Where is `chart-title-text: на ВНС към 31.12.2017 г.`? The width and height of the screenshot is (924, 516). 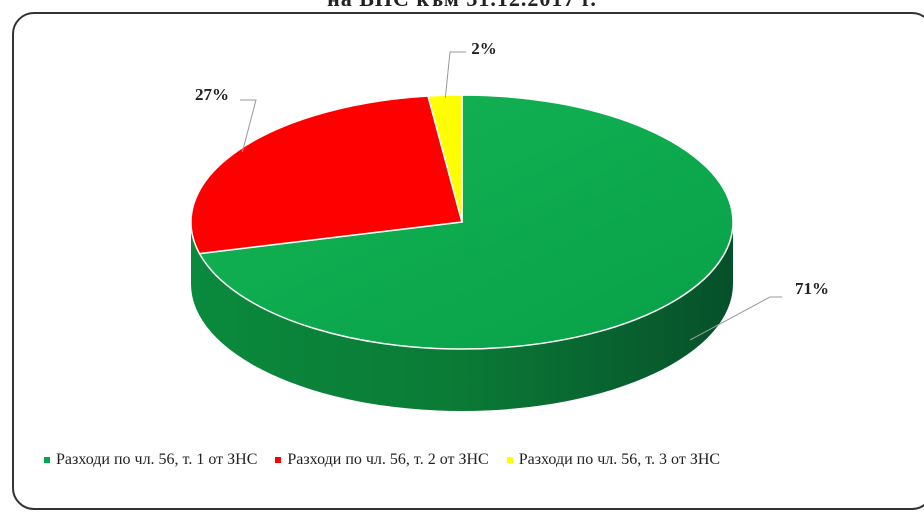
chart-title-text: на ВНС към 31.12.2017 г. is located at coordinates (462, 6).